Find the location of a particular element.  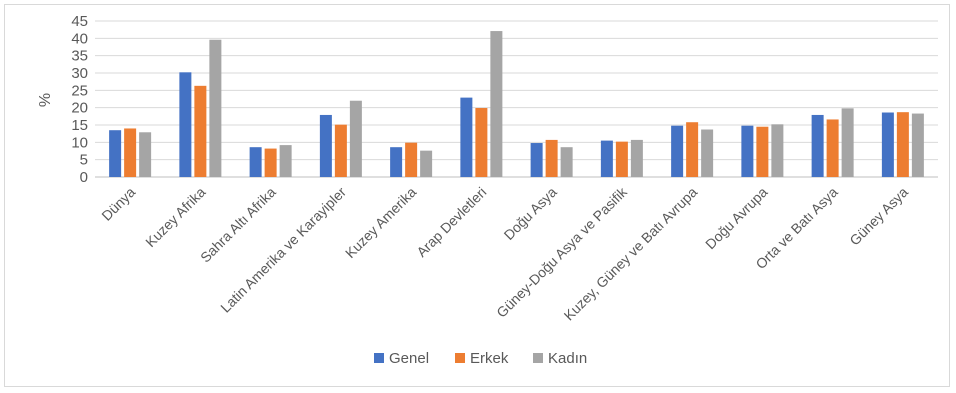

x-tick-label: Güney Asya is located at coordinates (878, 216).